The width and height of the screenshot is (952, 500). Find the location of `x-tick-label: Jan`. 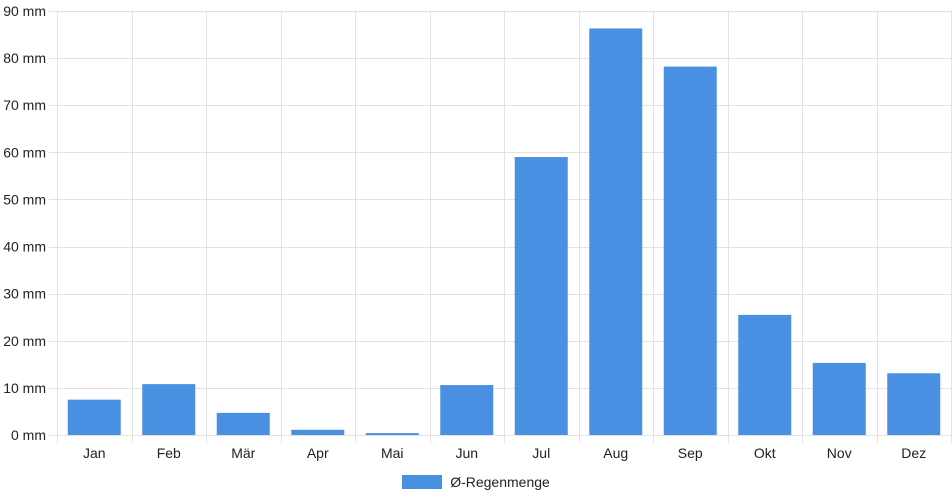

x-tick-label: Jan is located at coordinates (94, 453).